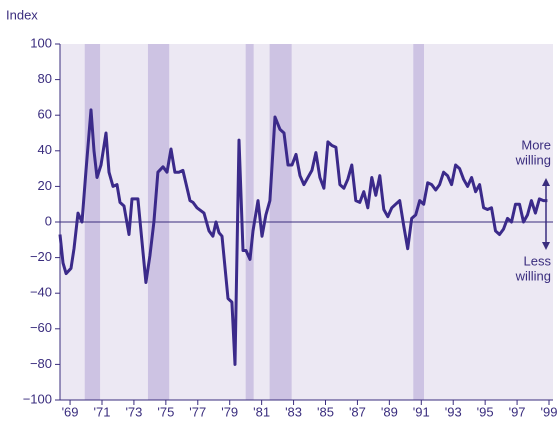 The height and width of the screenshot is (425, 559). I want to click on x-tick-label: '73, so click(133, 411).